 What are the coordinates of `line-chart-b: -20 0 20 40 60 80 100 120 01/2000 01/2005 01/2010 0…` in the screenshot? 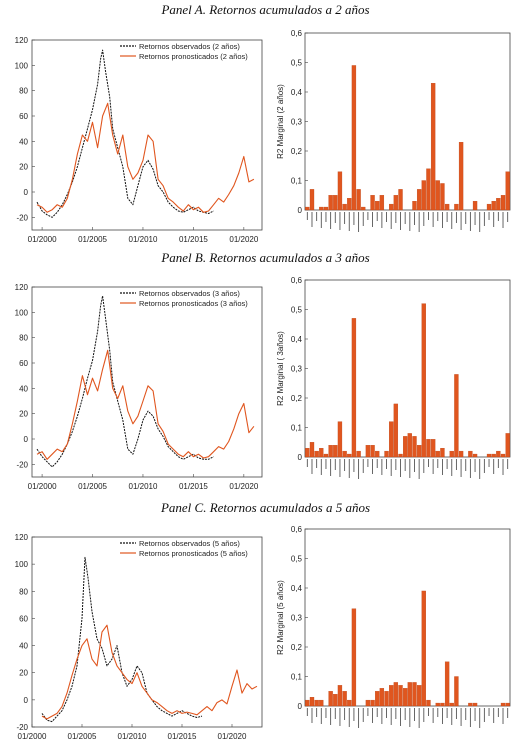 It's located at (139, 387).